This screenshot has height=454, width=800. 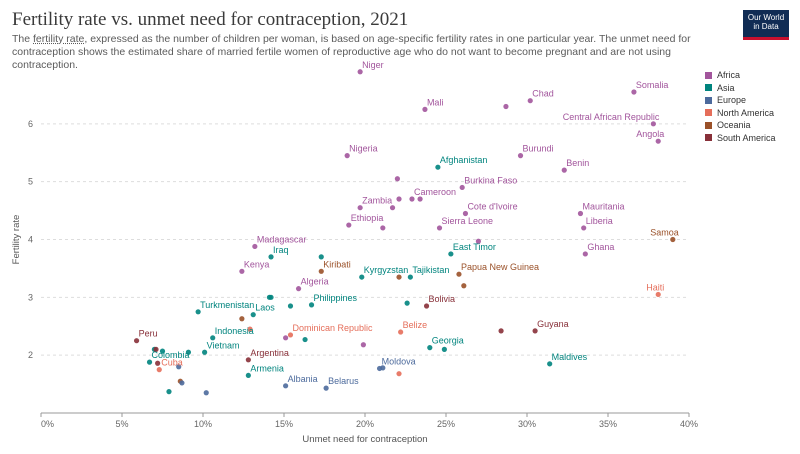 I want to click on legend-item: Africa, so click(x=740, y=75).